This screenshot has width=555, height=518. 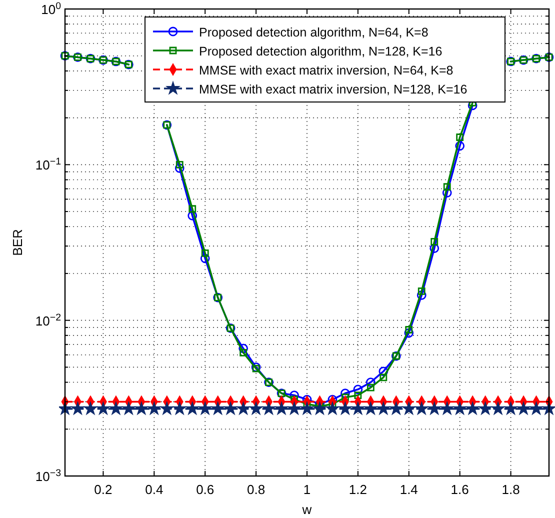 What do you see at coordinates (333, 89) in the screenshot?
I see `legend-label: MMSE with exact matrix inversion, N=128, K=16` at bounding box center [333, 89].